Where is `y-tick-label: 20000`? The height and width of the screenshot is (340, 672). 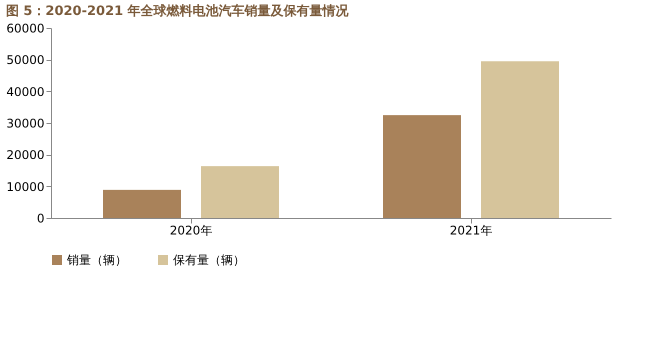 y-tick-label: 20000 is located at coordinates (25, 155).